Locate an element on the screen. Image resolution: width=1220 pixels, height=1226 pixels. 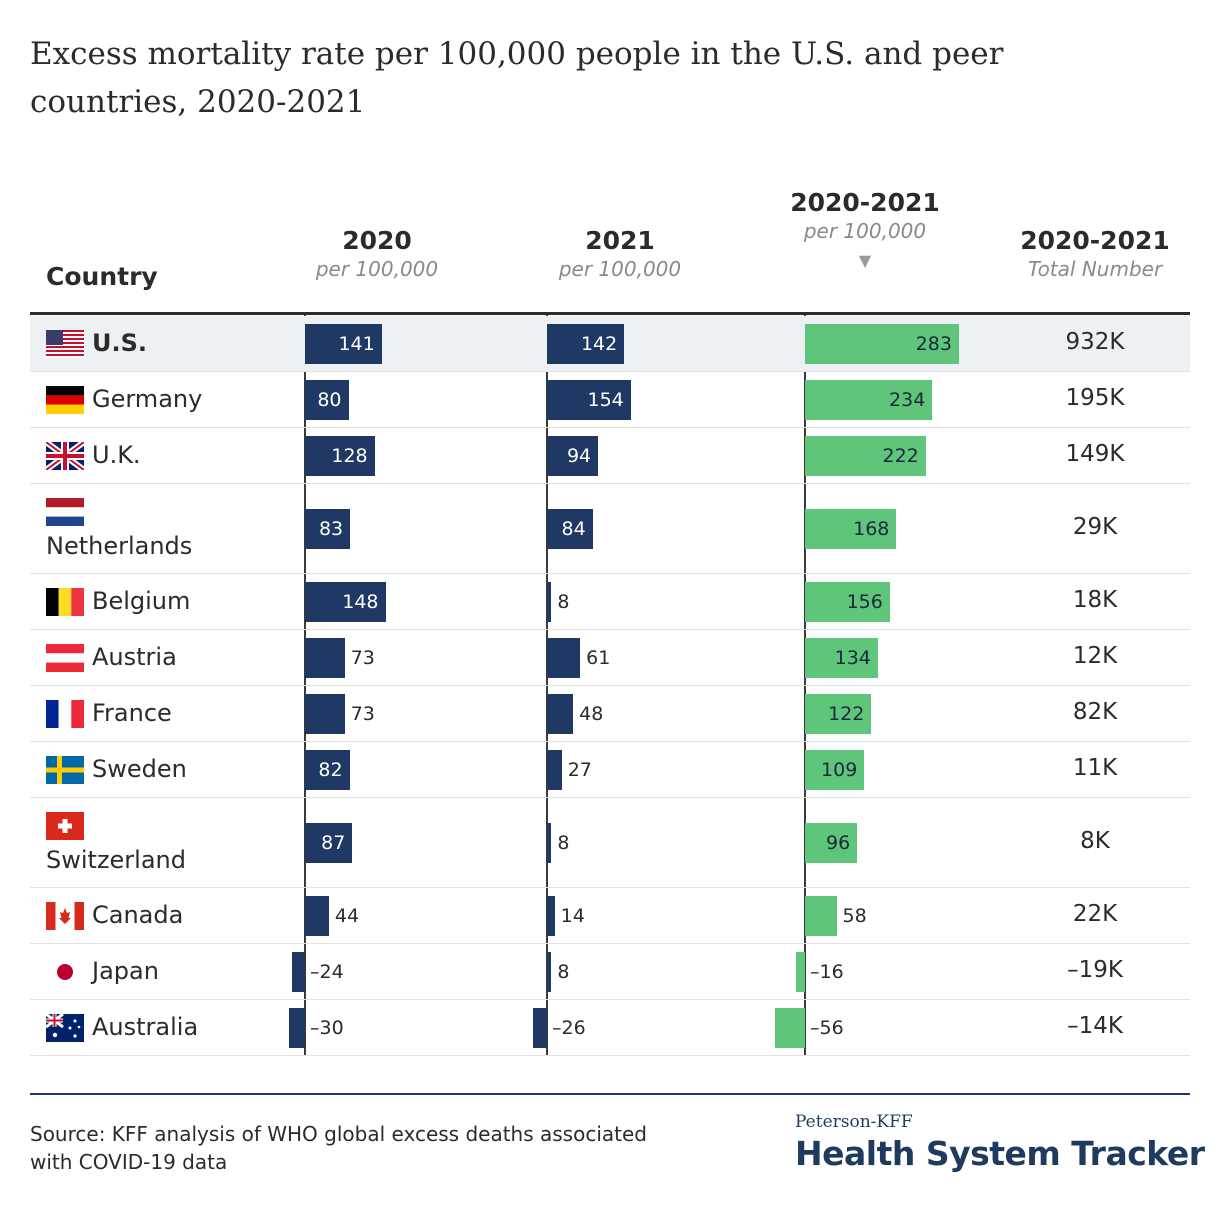
data-label-v2021: 14 is located at coordinates (572, 916).